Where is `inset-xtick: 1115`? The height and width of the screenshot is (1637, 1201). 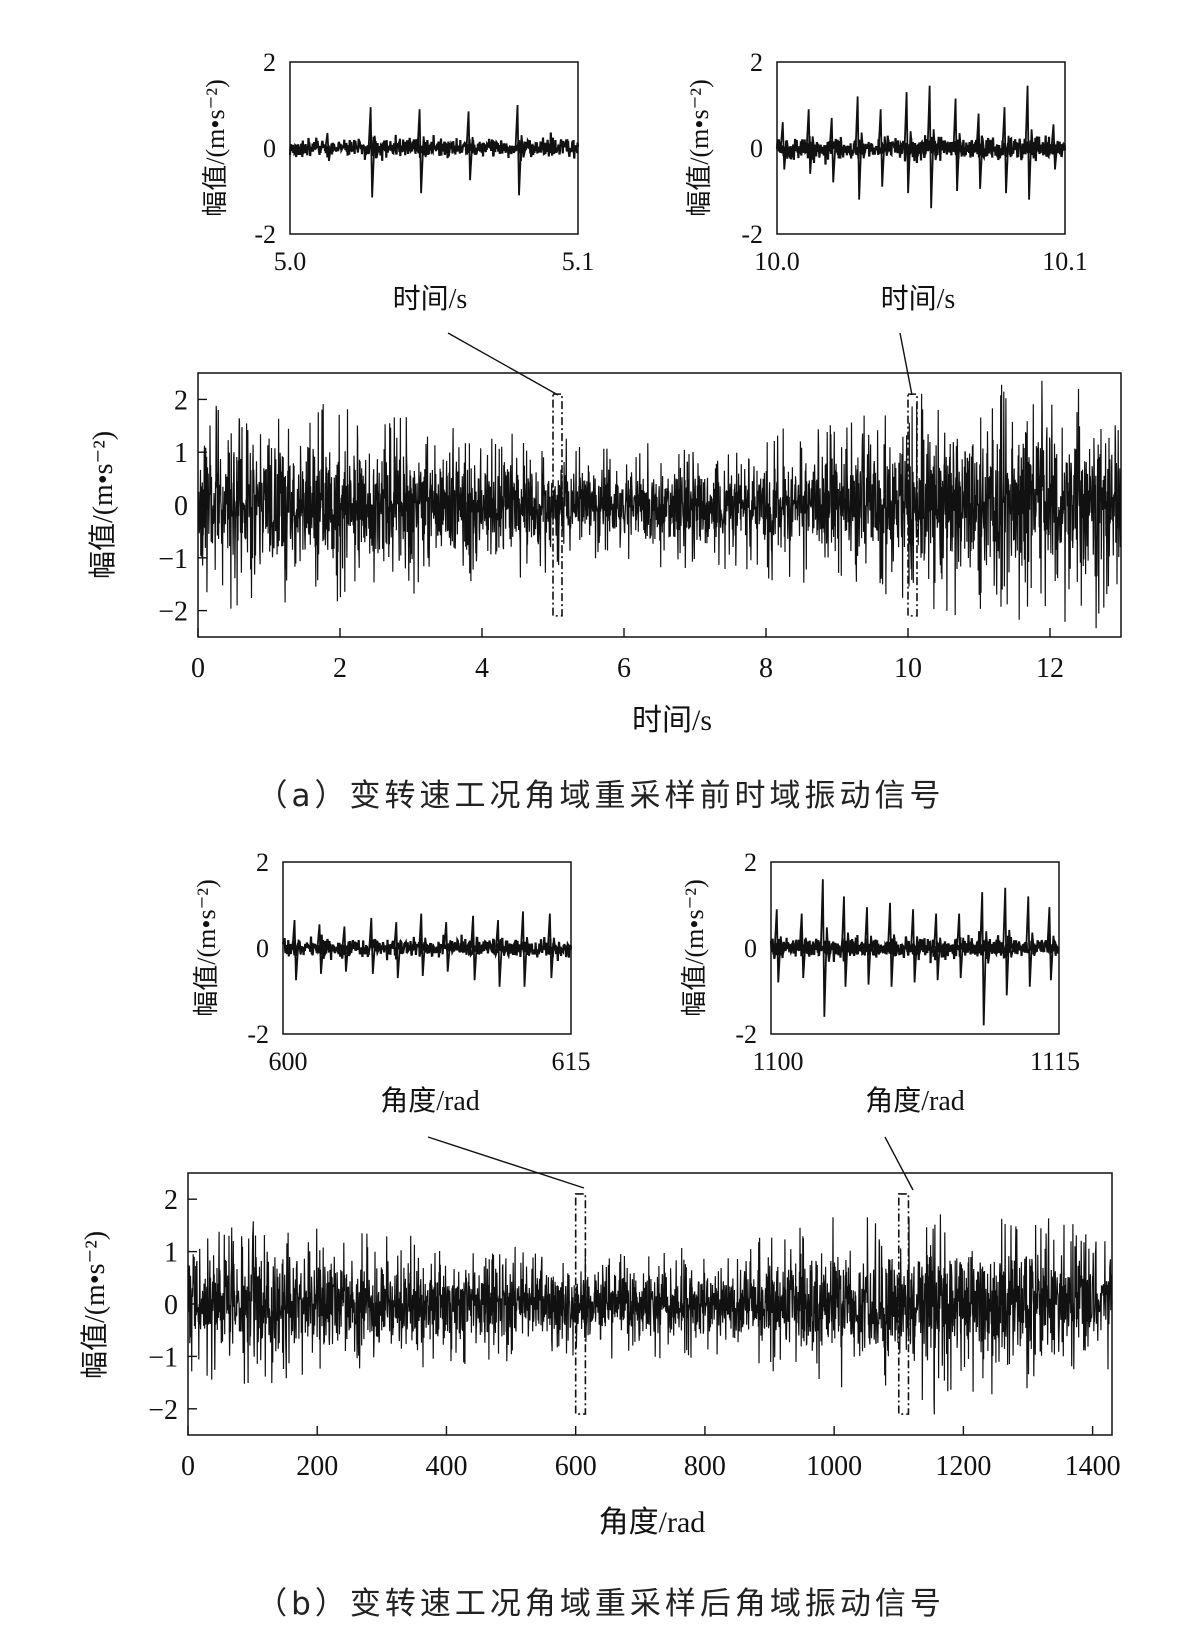 inset-xtick: 1115 is located at coordinates (1055, 1061).